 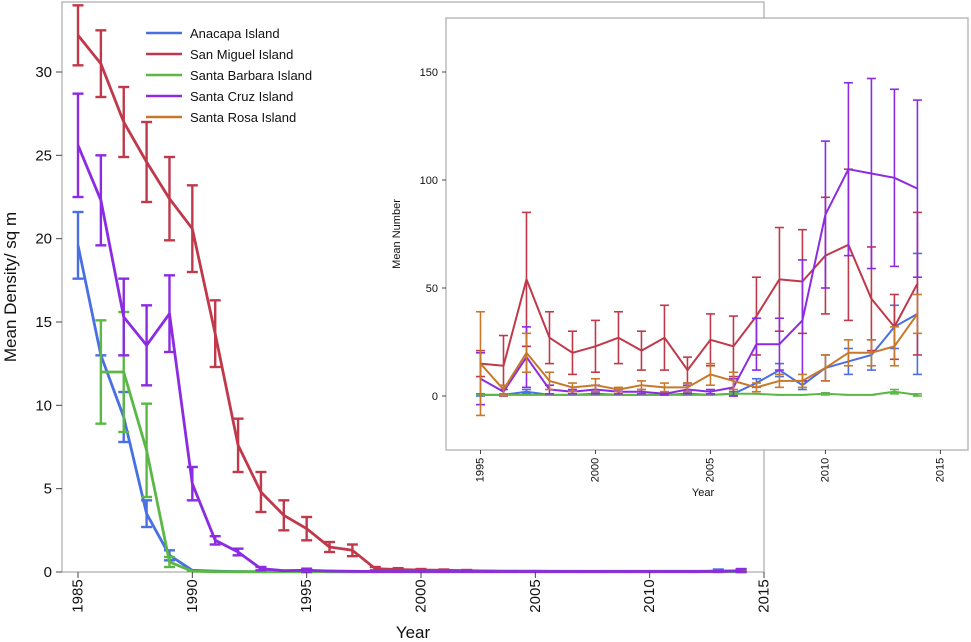 What do you see at coordinates (733, 381) in the screenshot?
I see `inset-errorbar-santa-rosa-island-2006` at bounding box center [733, 381].